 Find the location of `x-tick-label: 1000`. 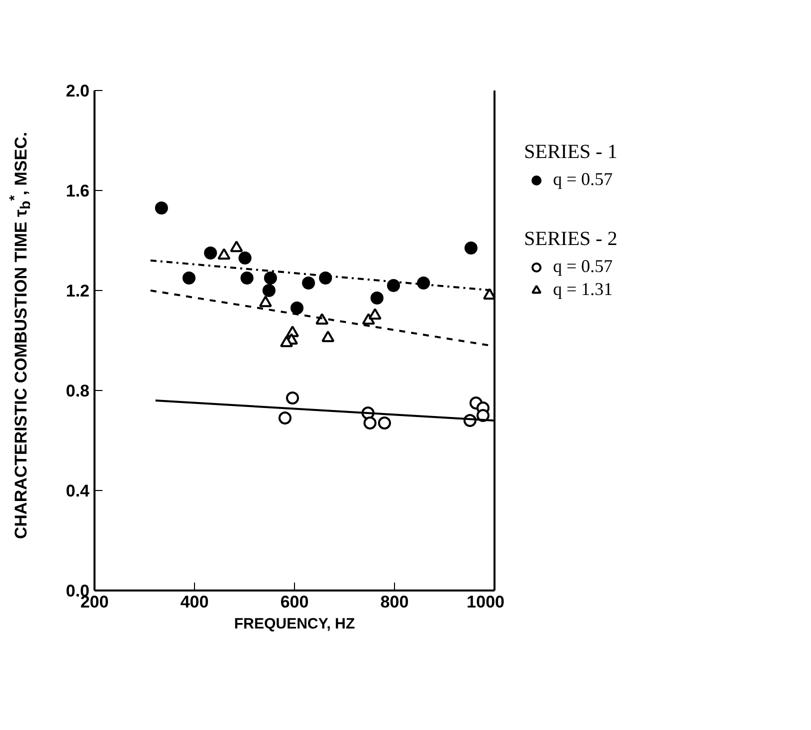

x-tick-label: 1000 is located at coordinates (485, 602).